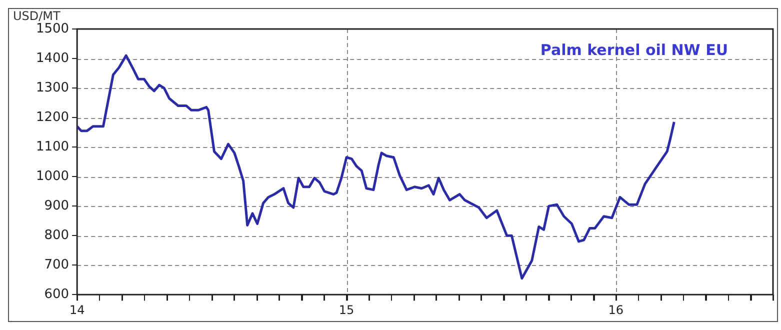 This screenshot has height=330, width=781. What do you see at coordinates (616, 309) in the screenshot?
I see `x-tick-label: 16` at bounding box center [616, 309].